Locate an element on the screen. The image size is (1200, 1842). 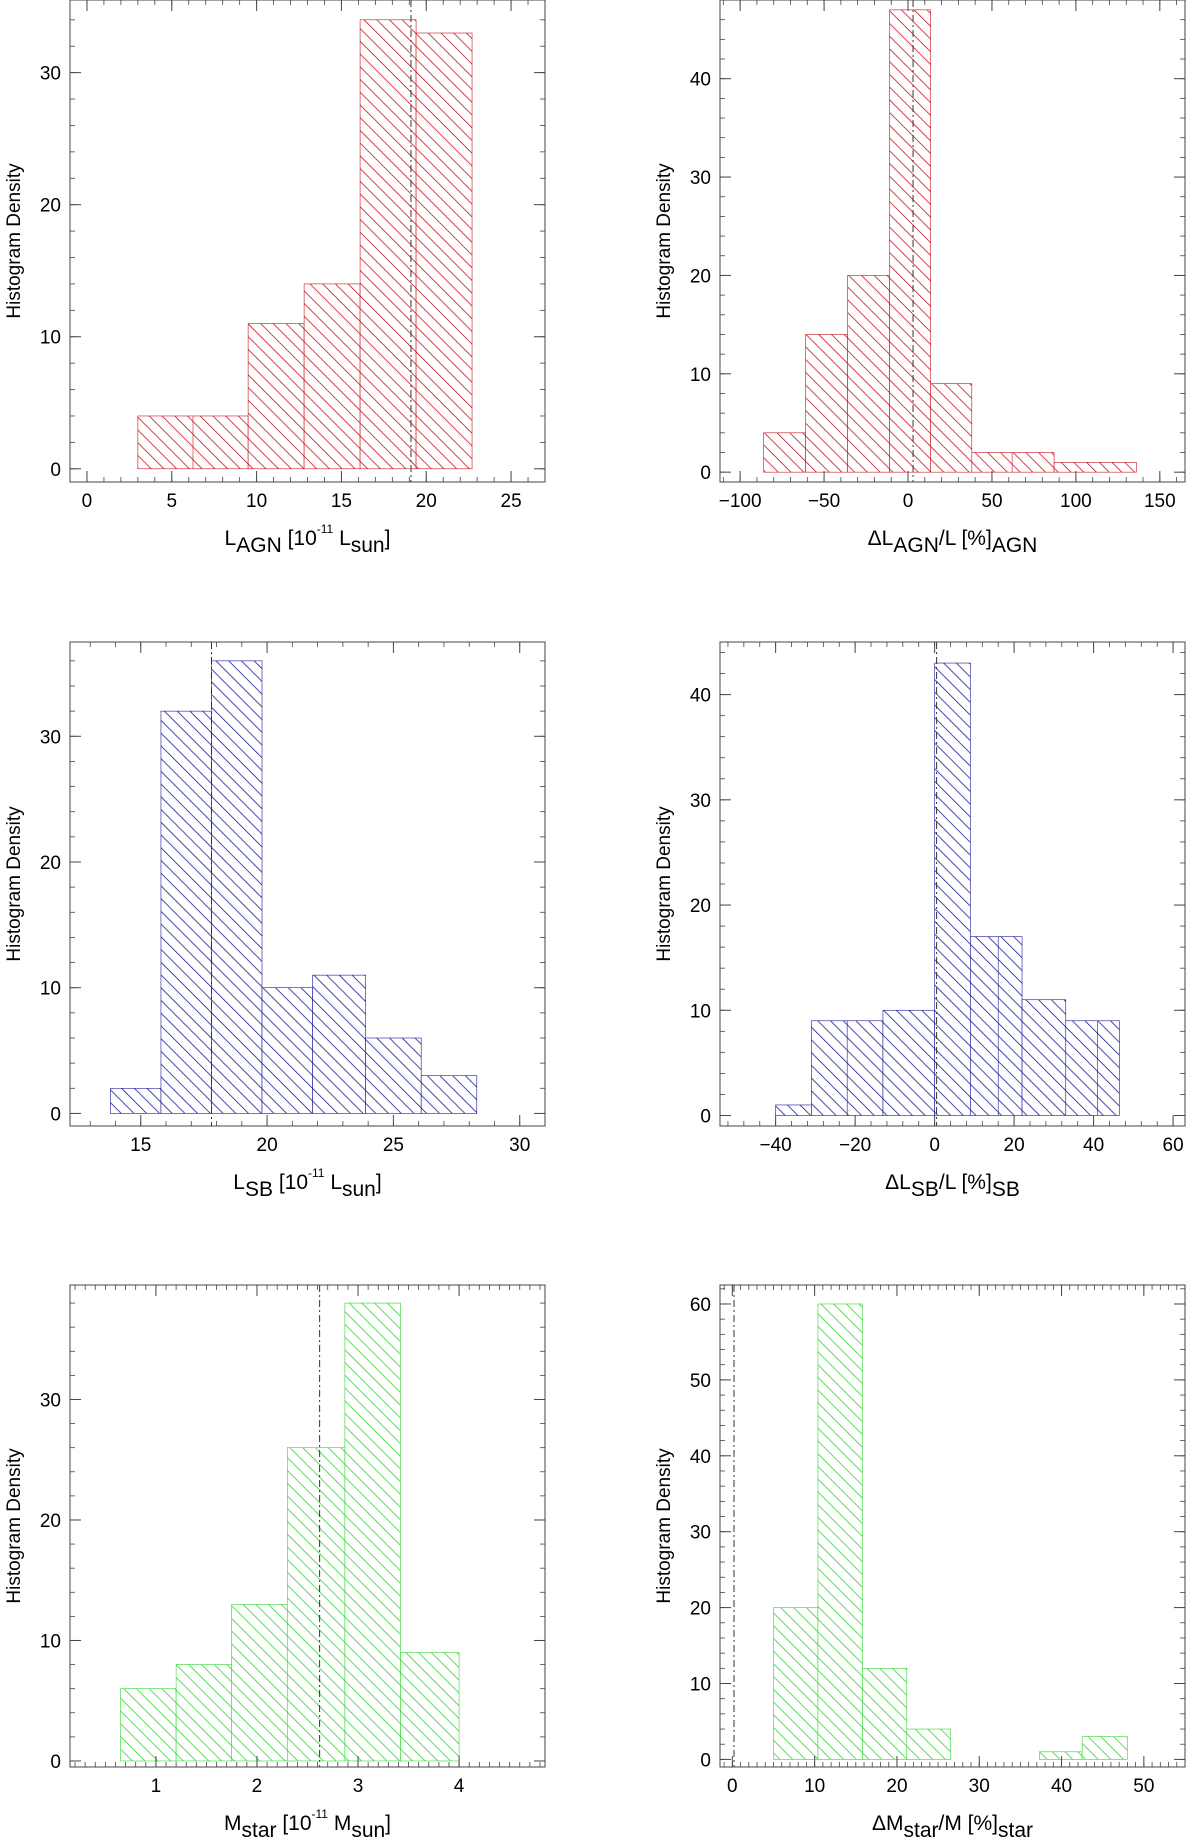
x-axis-label-part: star is located at coordinates (920, 1830).